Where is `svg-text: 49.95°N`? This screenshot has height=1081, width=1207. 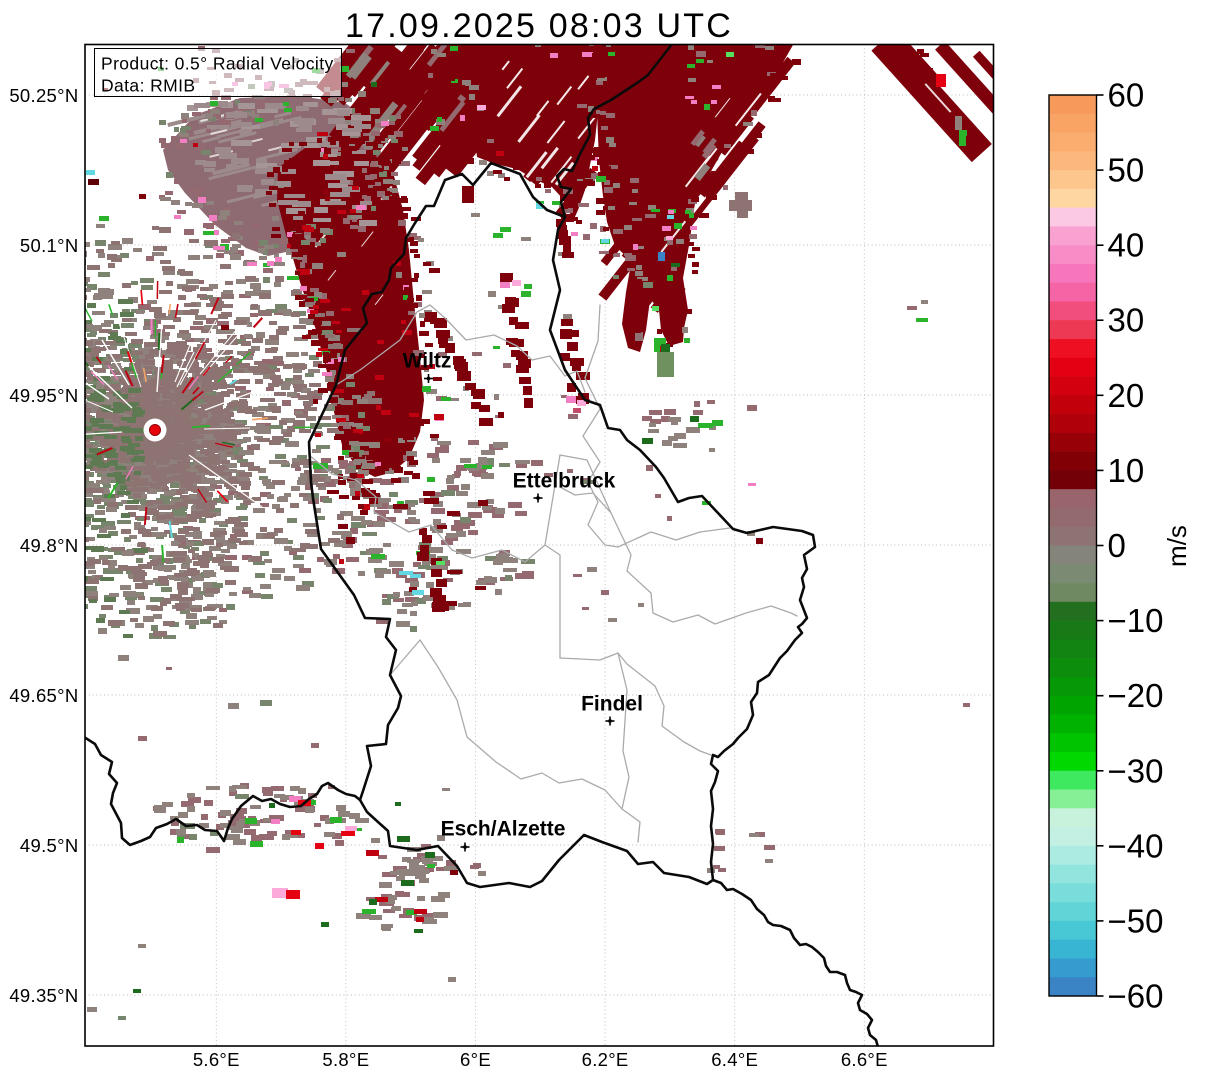 svg-text: 49.95°N is located at coordinates (43, 395).